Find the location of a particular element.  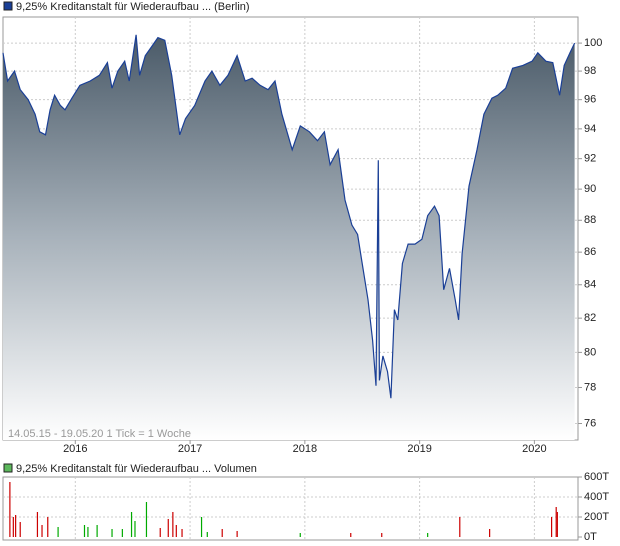

x-tick-label: 2017 is located at coordinates (190, 449).